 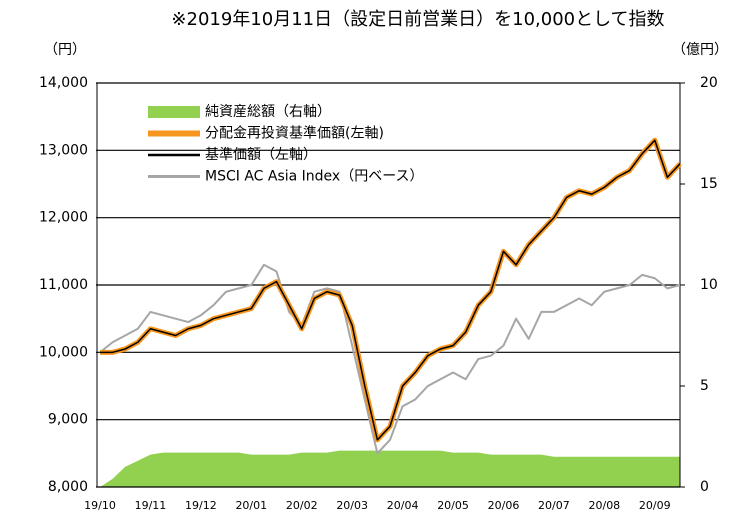 I want to click on legend-label: 基準価額（左軸）, so click(x=261, y=154).